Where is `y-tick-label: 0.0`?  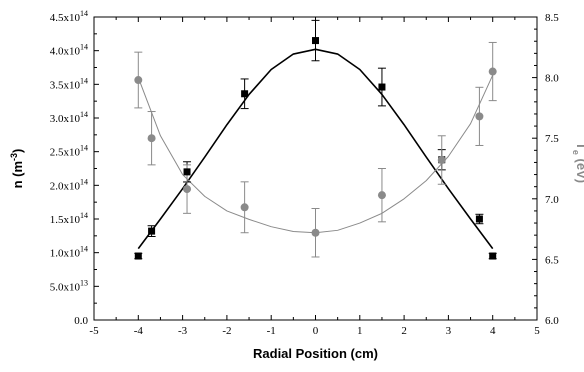
y-tick-label: 0.0 is located at coordinates (81, 321).